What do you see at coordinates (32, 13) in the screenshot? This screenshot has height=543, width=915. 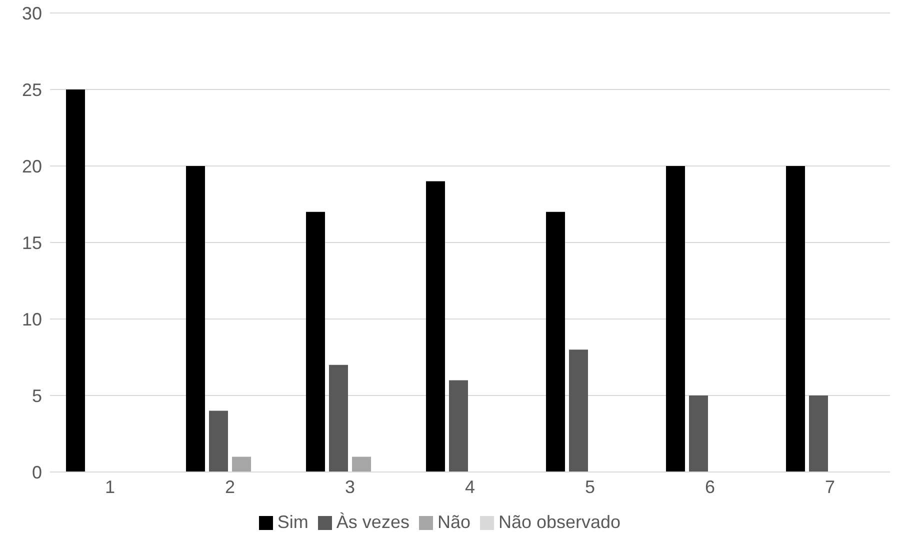 I see `y-tick-label: 30` at bounding box center [32, 13].